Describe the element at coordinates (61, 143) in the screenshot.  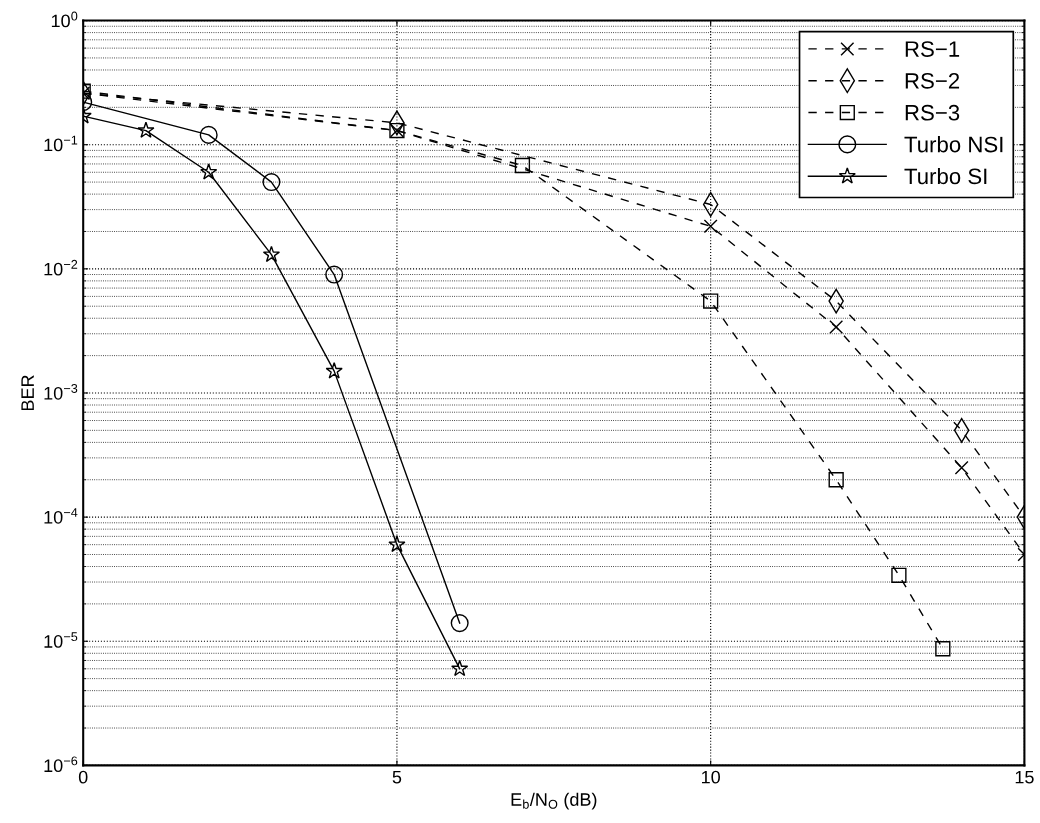
I see `y-tick-label: 10$^{−1}$` at that location.